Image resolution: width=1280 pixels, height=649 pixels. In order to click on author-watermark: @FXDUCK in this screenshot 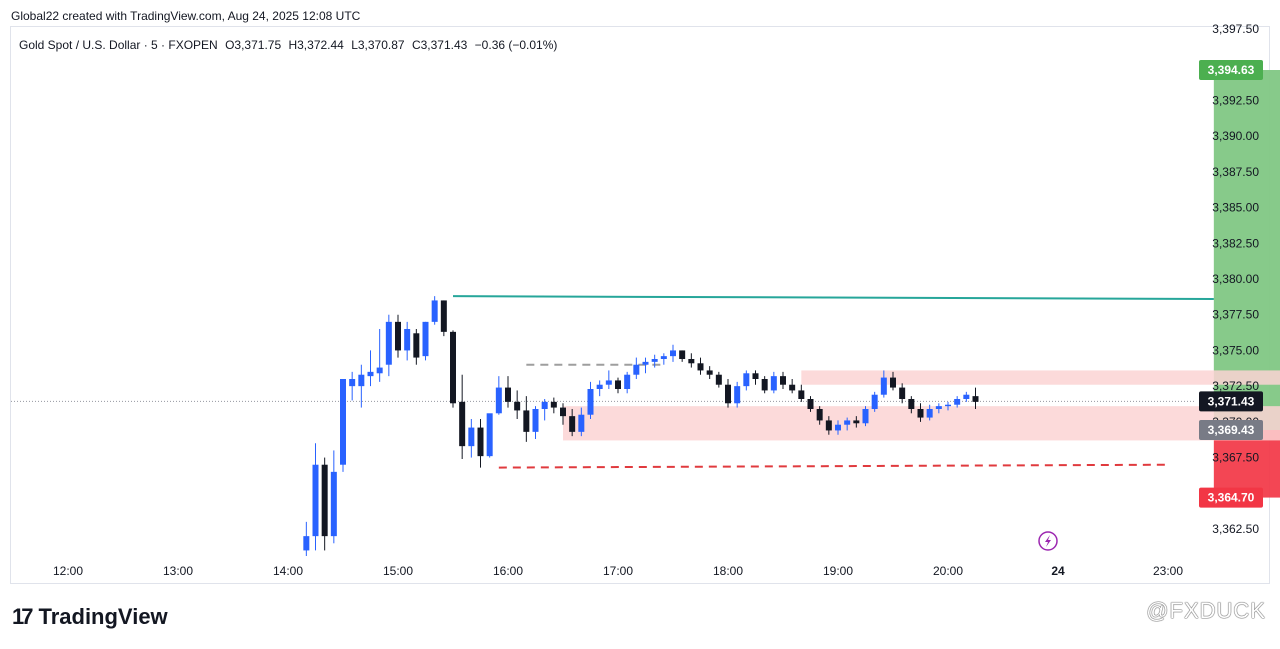, I will do `click(1206, 610)`.